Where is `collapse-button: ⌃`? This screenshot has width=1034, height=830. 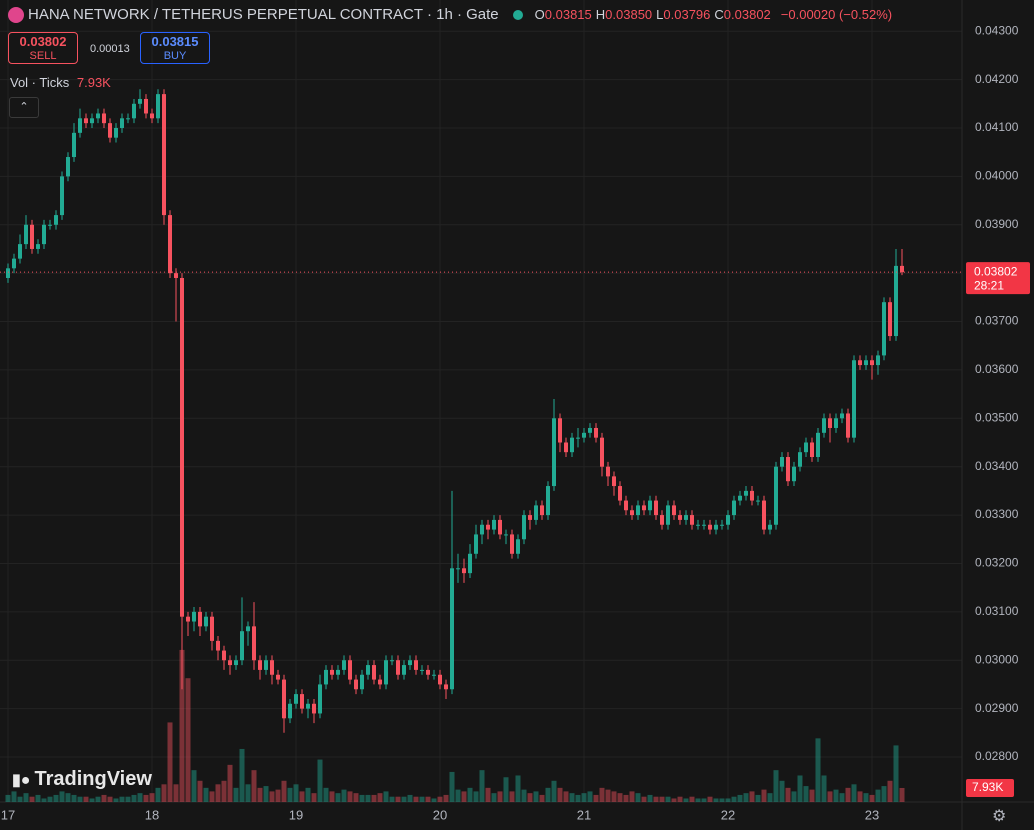
collapse-button: ⌃ is located at coordinates (24, 107).